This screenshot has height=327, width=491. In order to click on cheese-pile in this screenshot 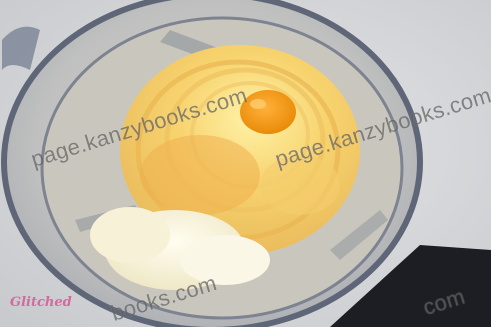, I will do `click(180, 248)`.